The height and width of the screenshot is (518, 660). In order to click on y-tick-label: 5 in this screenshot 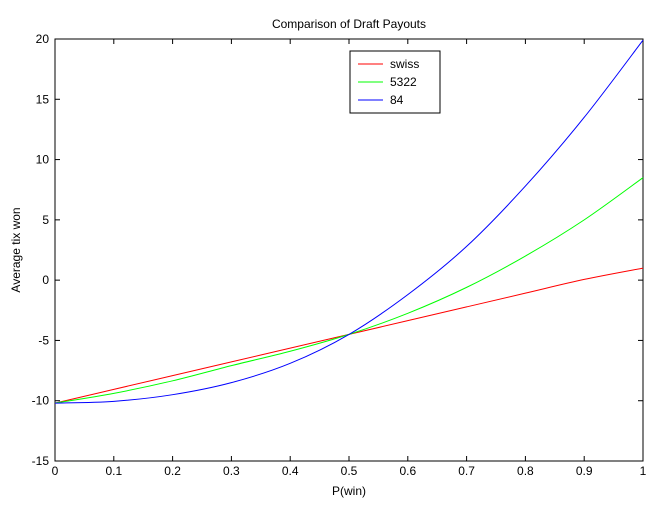, I will do `click(45, 220)`.